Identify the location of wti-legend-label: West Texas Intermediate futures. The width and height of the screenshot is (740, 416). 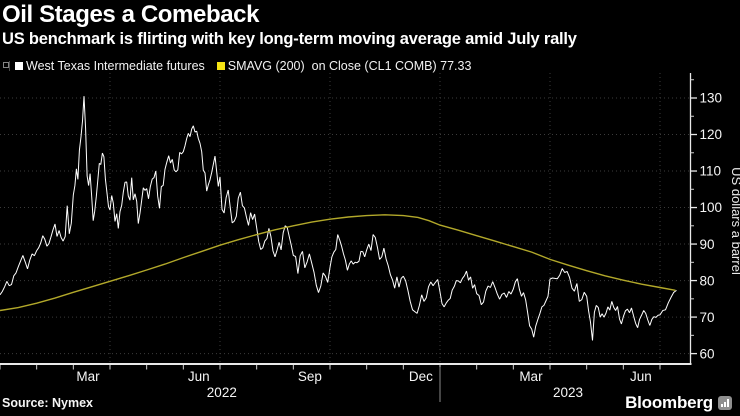
(115, 66).